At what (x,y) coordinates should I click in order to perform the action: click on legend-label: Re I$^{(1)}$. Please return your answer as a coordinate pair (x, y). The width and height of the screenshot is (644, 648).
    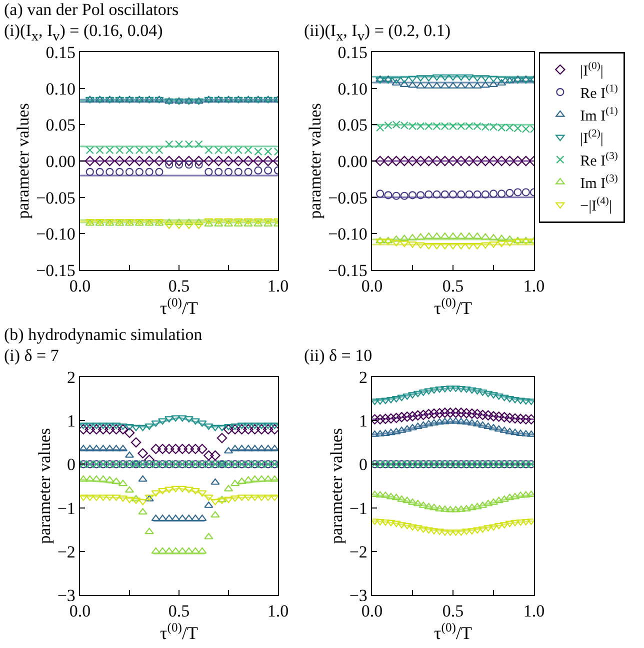
    Looking at the image, I should click on (599, 93).